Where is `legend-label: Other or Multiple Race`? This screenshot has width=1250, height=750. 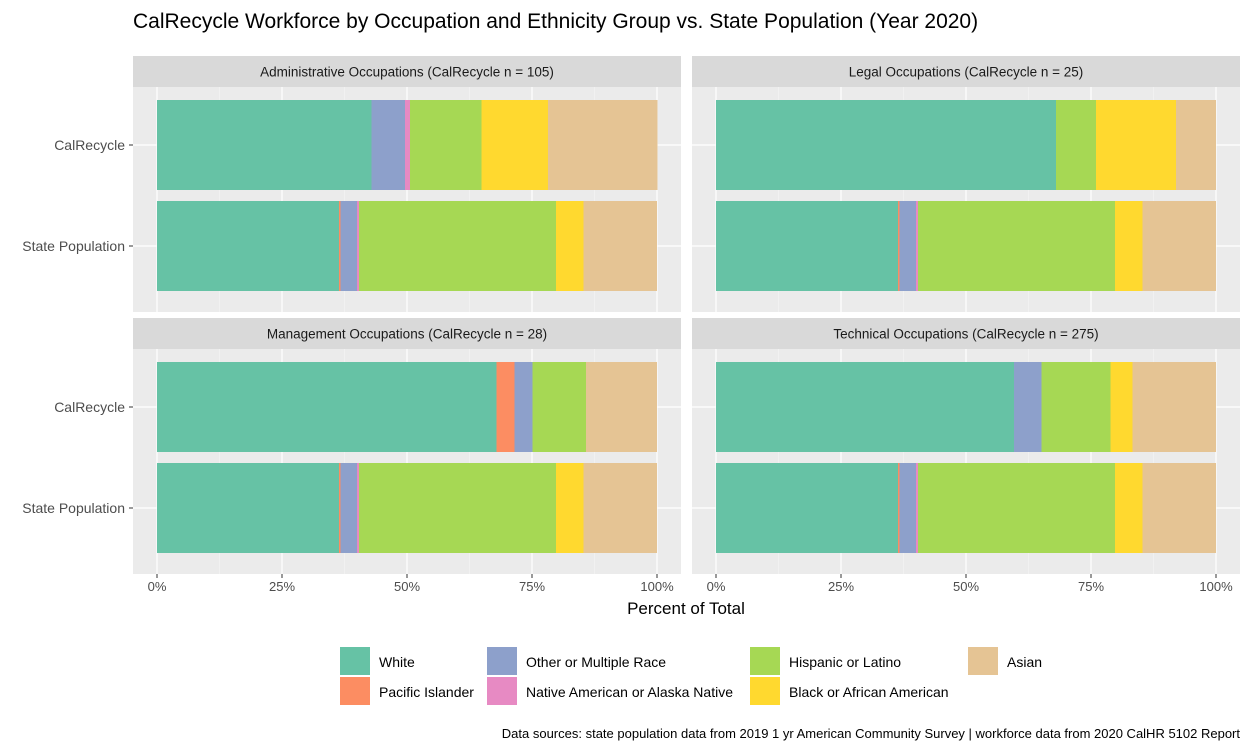
legend-label: Other or Multiple Race is located at coordinates (596, 662).